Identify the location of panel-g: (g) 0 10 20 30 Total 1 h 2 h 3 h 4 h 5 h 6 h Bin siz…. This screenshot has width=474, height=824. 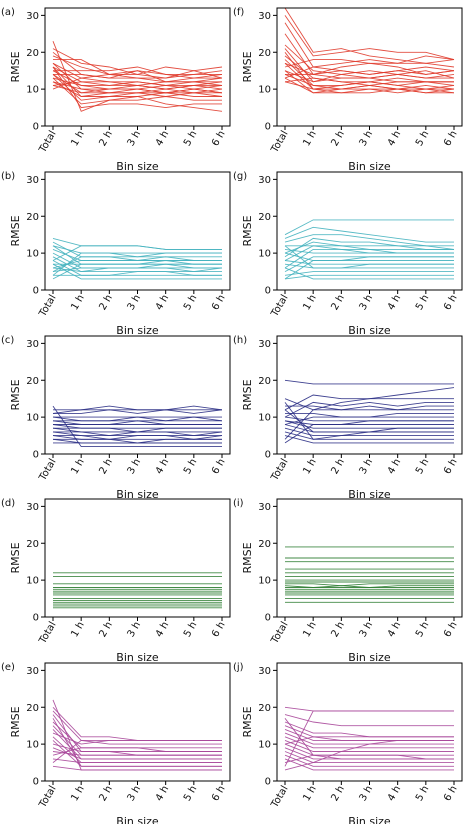
(348, 254).